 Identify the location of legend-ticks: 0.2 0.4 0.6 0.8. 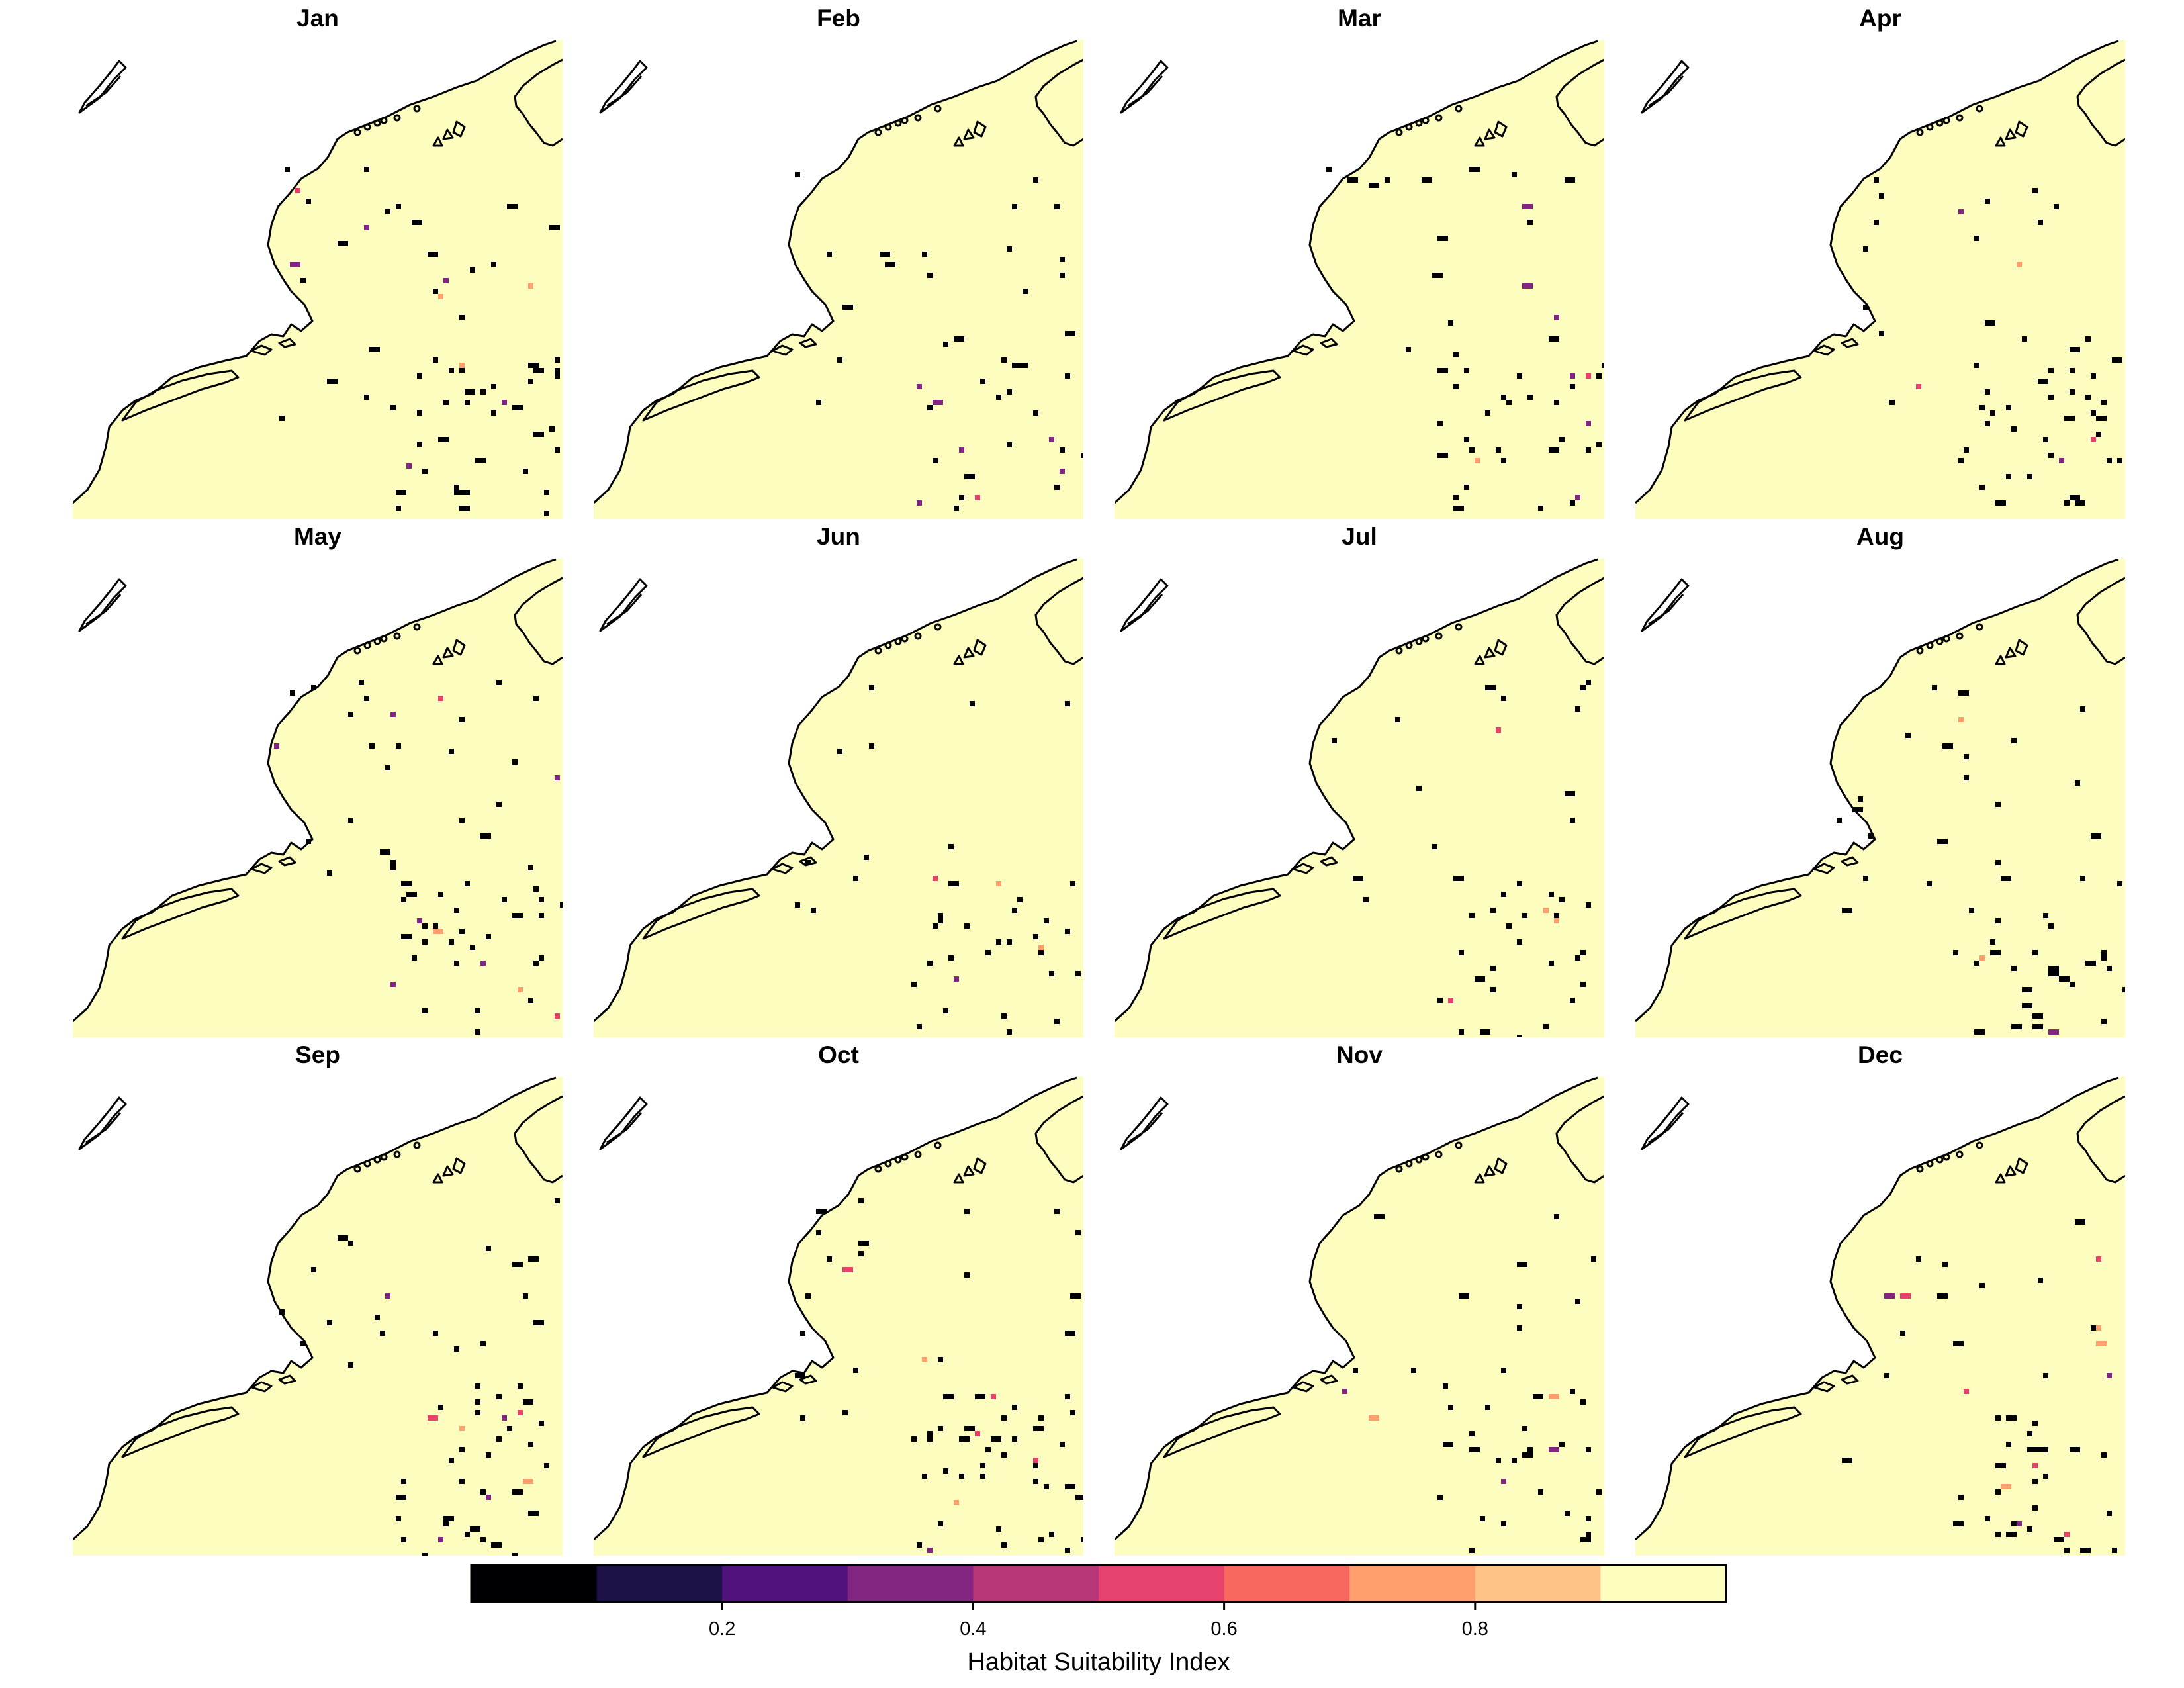
(1098, 1621).